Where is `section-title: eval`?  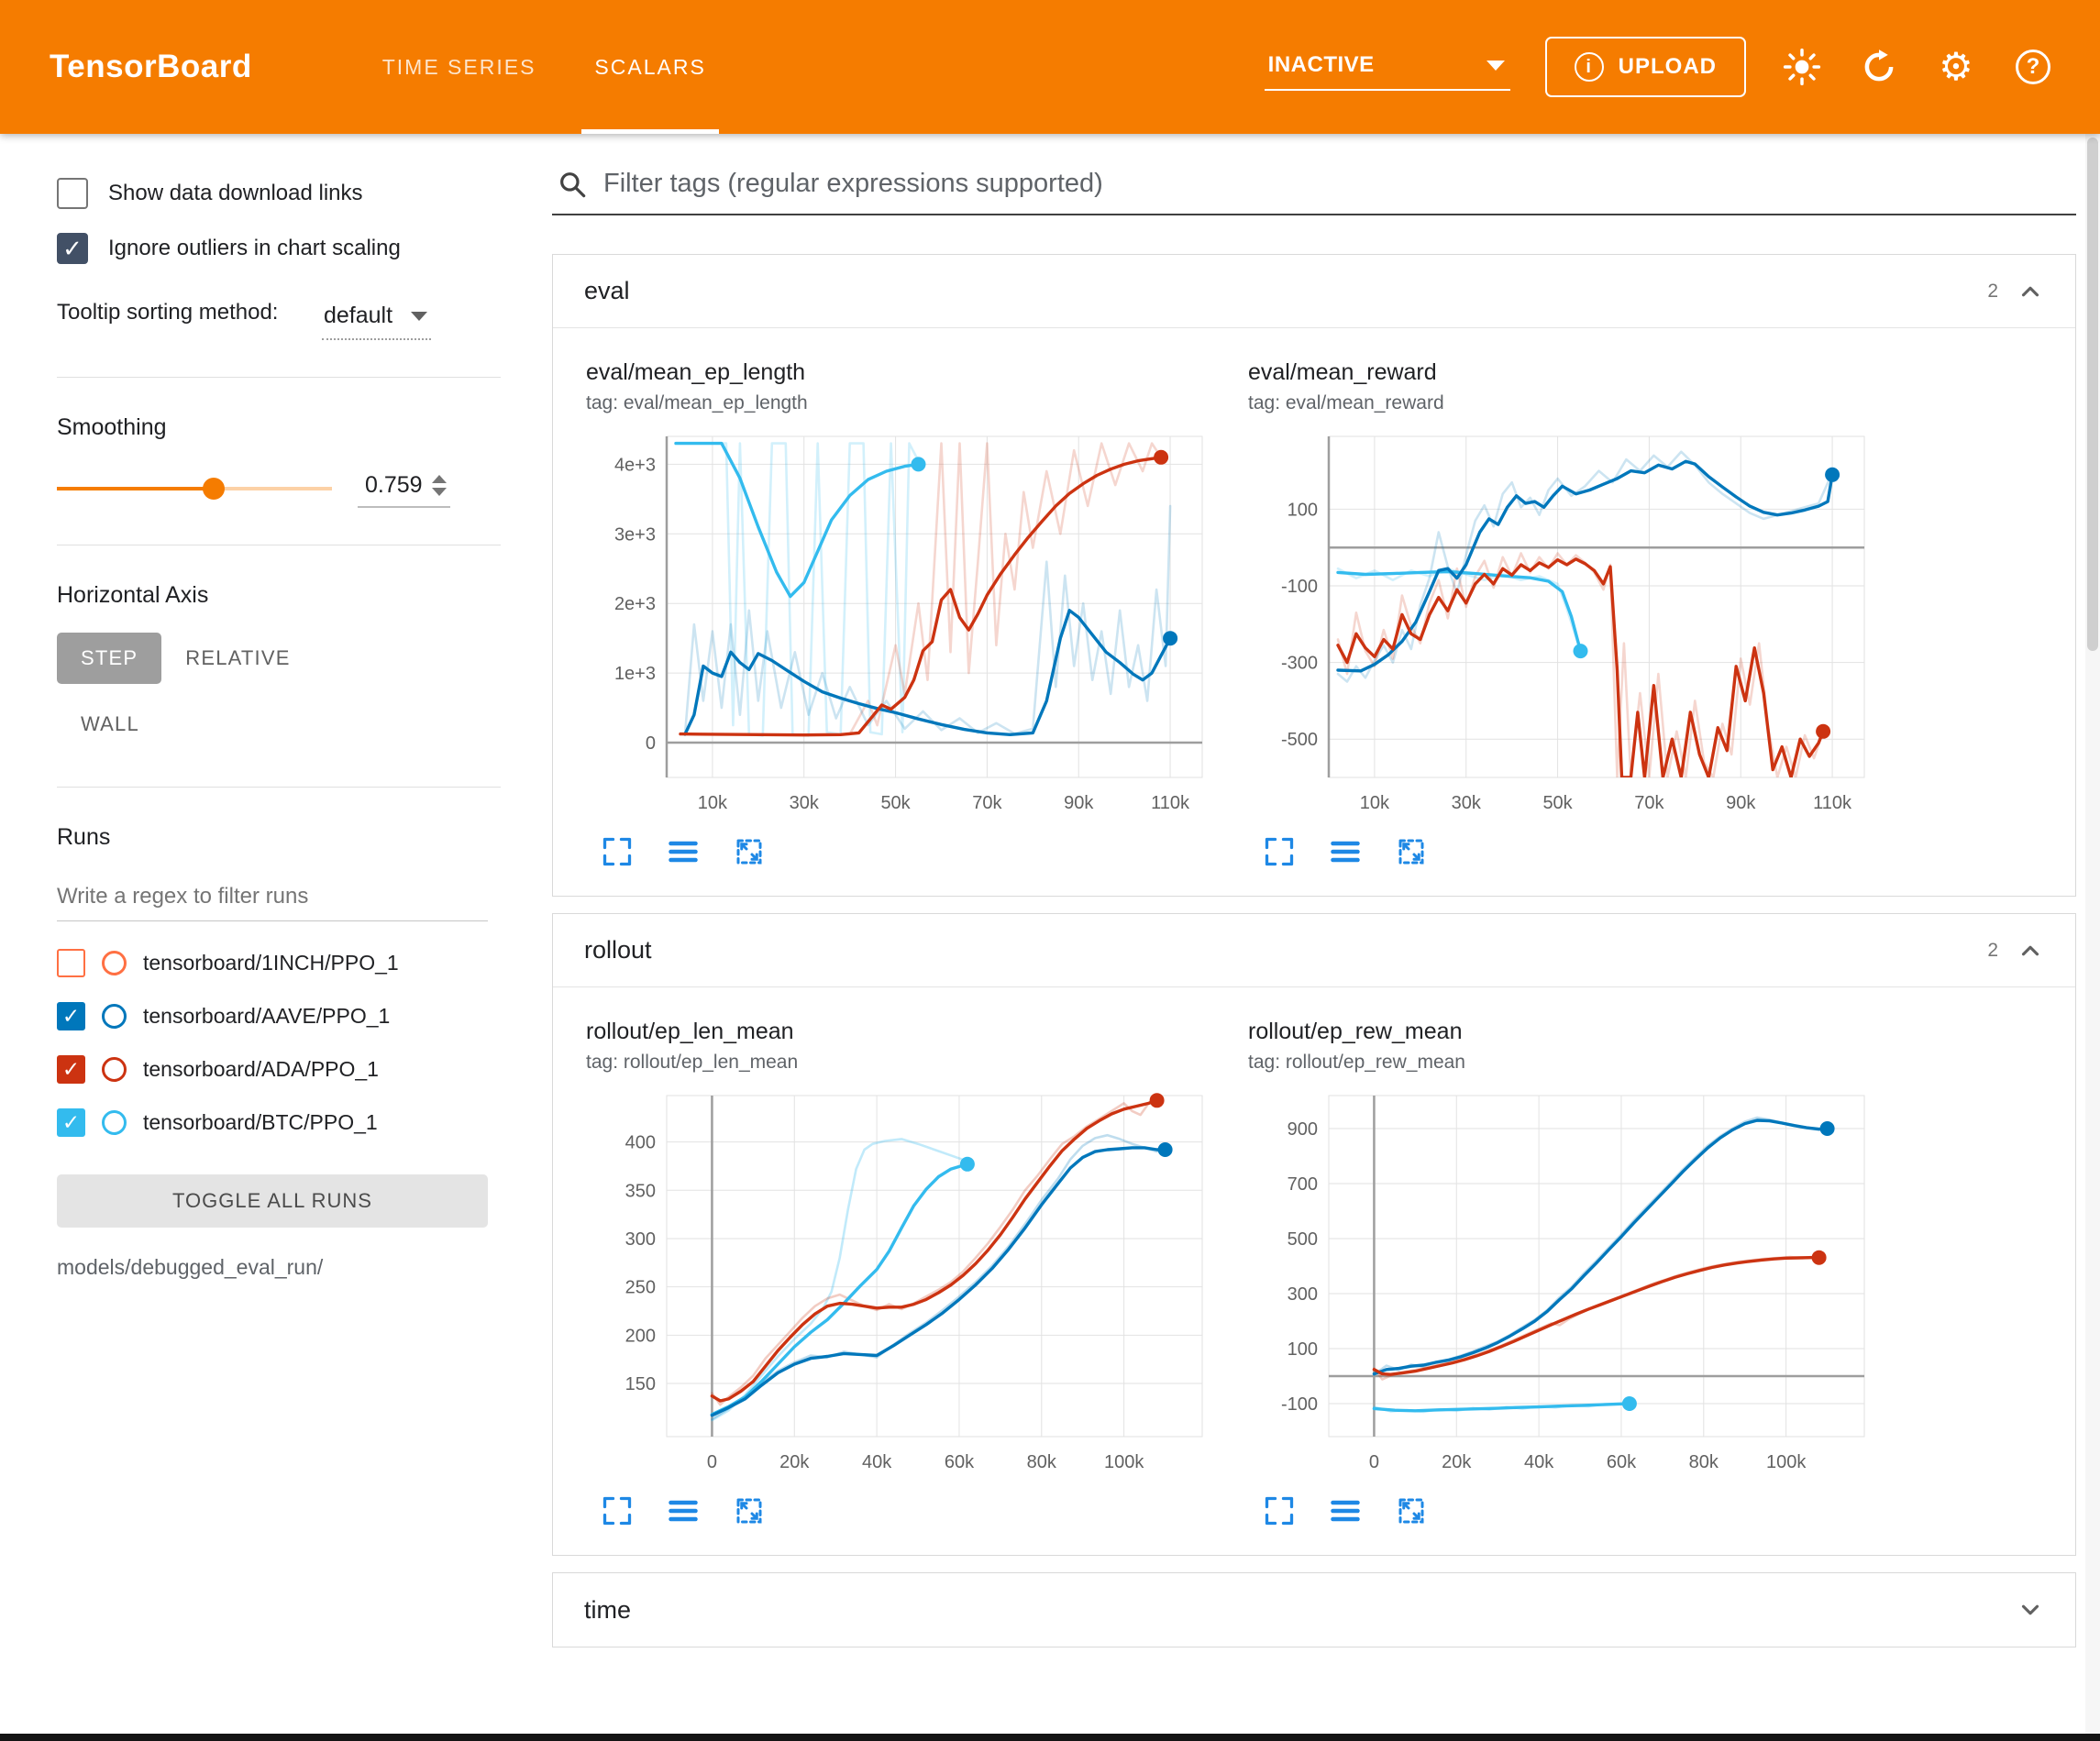
section-title: eval is located at coordinates (607, 290).